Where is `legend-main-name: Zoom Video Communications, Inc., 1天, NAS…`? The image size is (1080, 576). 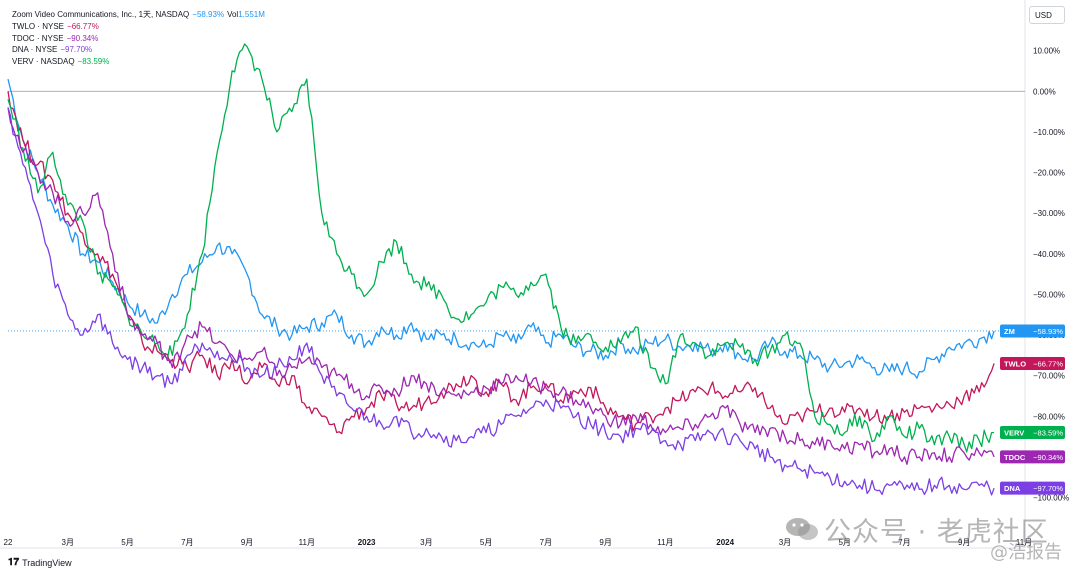
legend-main-name: Zoom Video Communications, Inc., 1天, NAS… is located at coordinates (101, 14).